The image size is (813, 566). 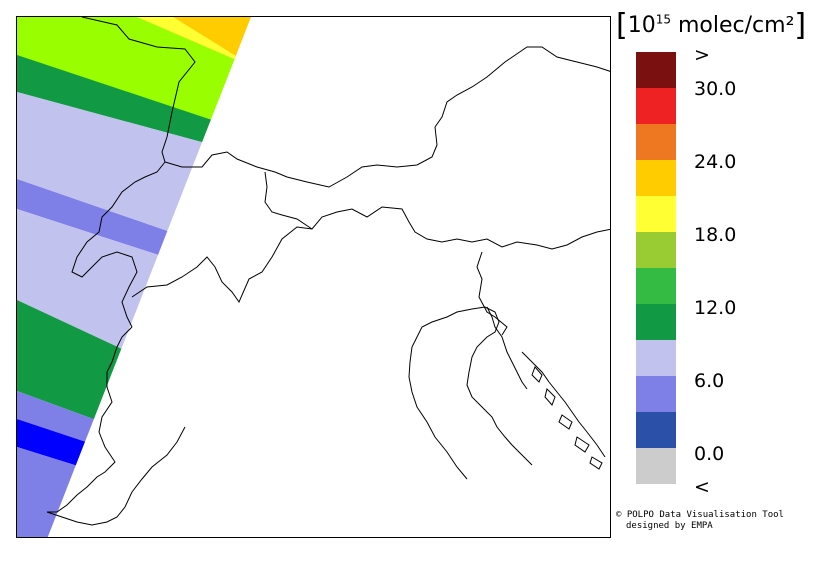 I want to click on credit-line-1: © POLPO Data Visualisation Tool, so click(x=700, y=515).